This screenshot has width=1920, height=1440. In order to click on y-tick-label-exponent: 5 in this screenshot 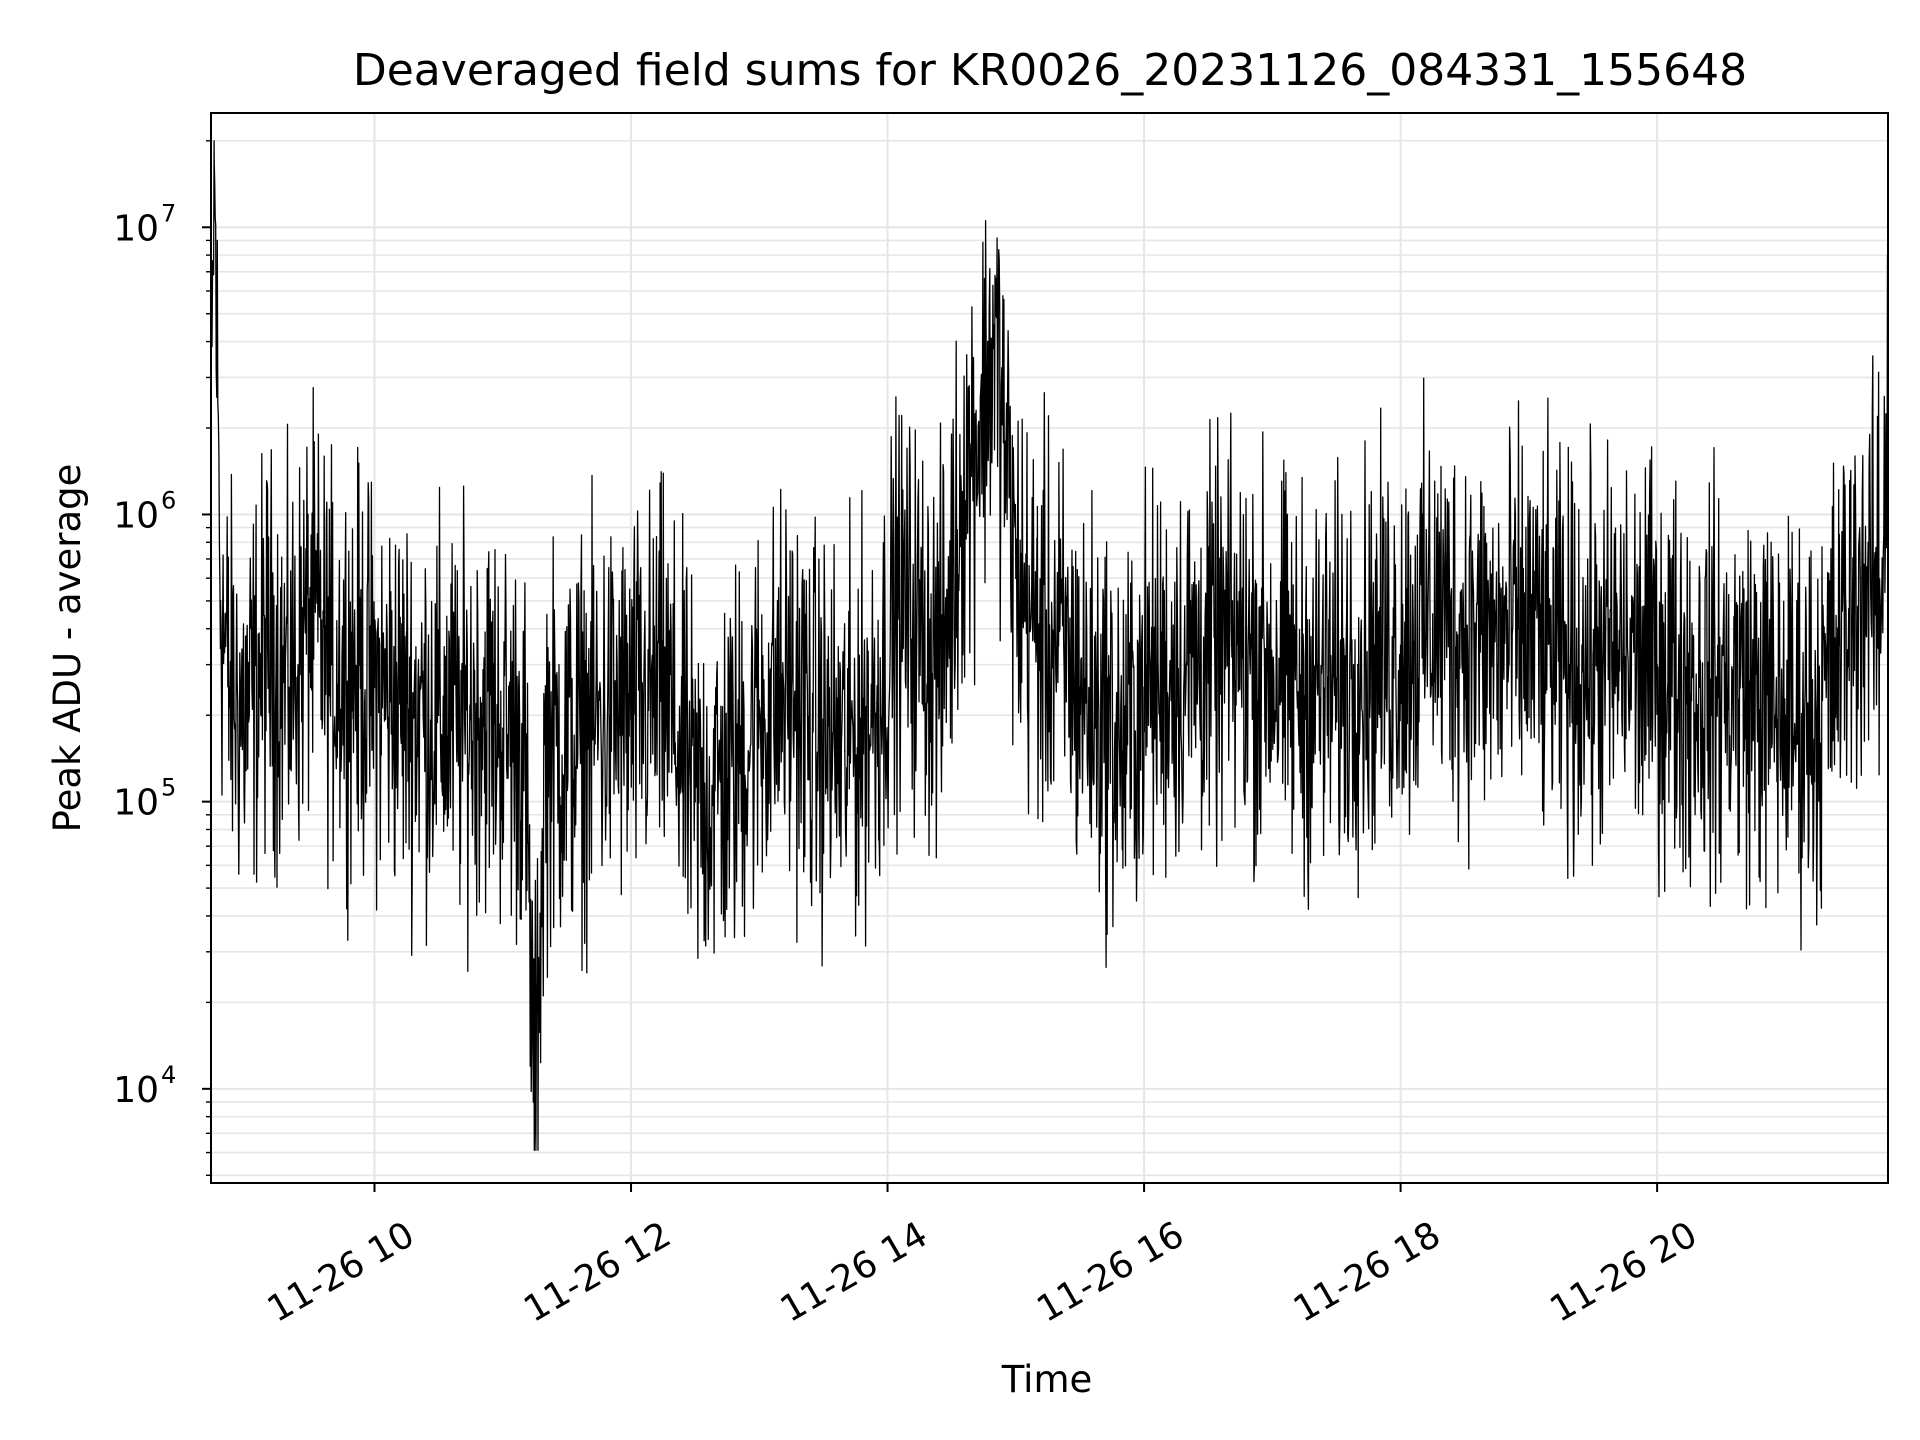, I will do `click(168, 788)`.